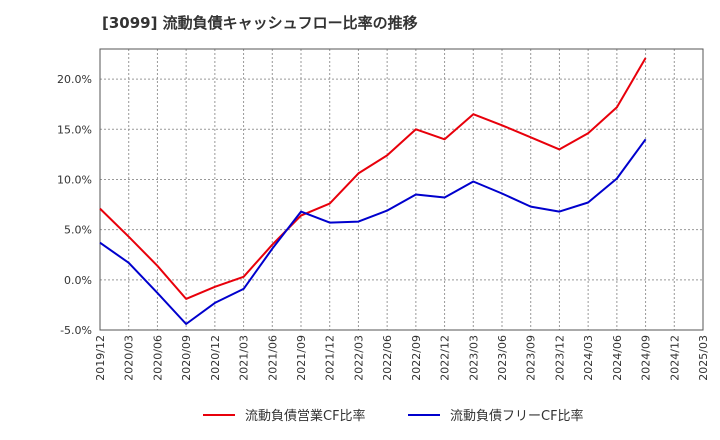 The height and width of the screenshot is (440, 720). What do you see at coordinates (157, 358) in the screenshot?
I see `x-tick-label: 2020/06` at bounding box center [157, 358].